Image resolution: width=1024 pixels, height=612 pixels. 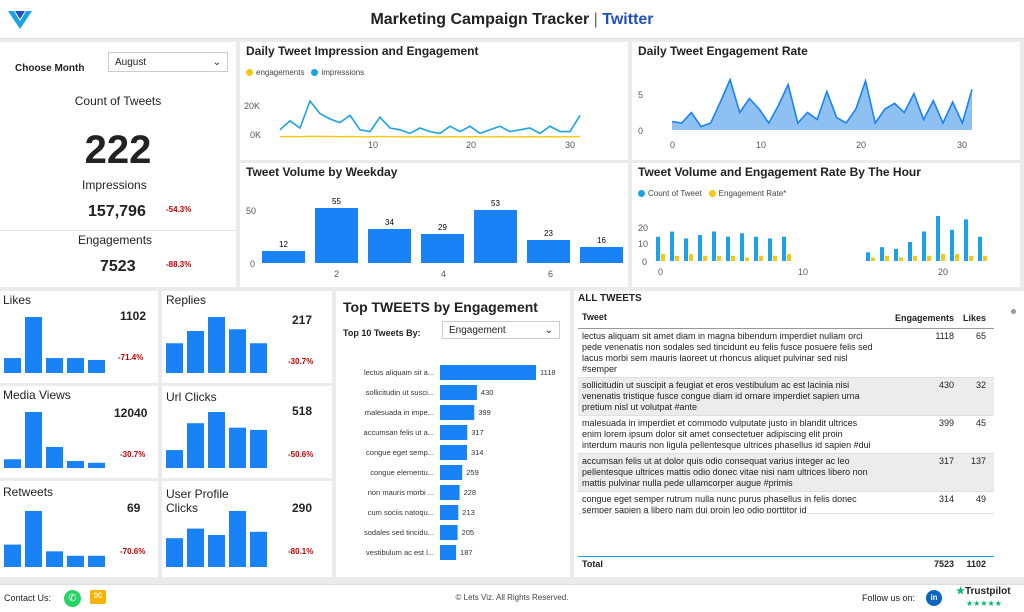 What do you see at coordinates (660, 272) in the screenshot?
I see `x-tick: 0` at bounding box center [660, 272].